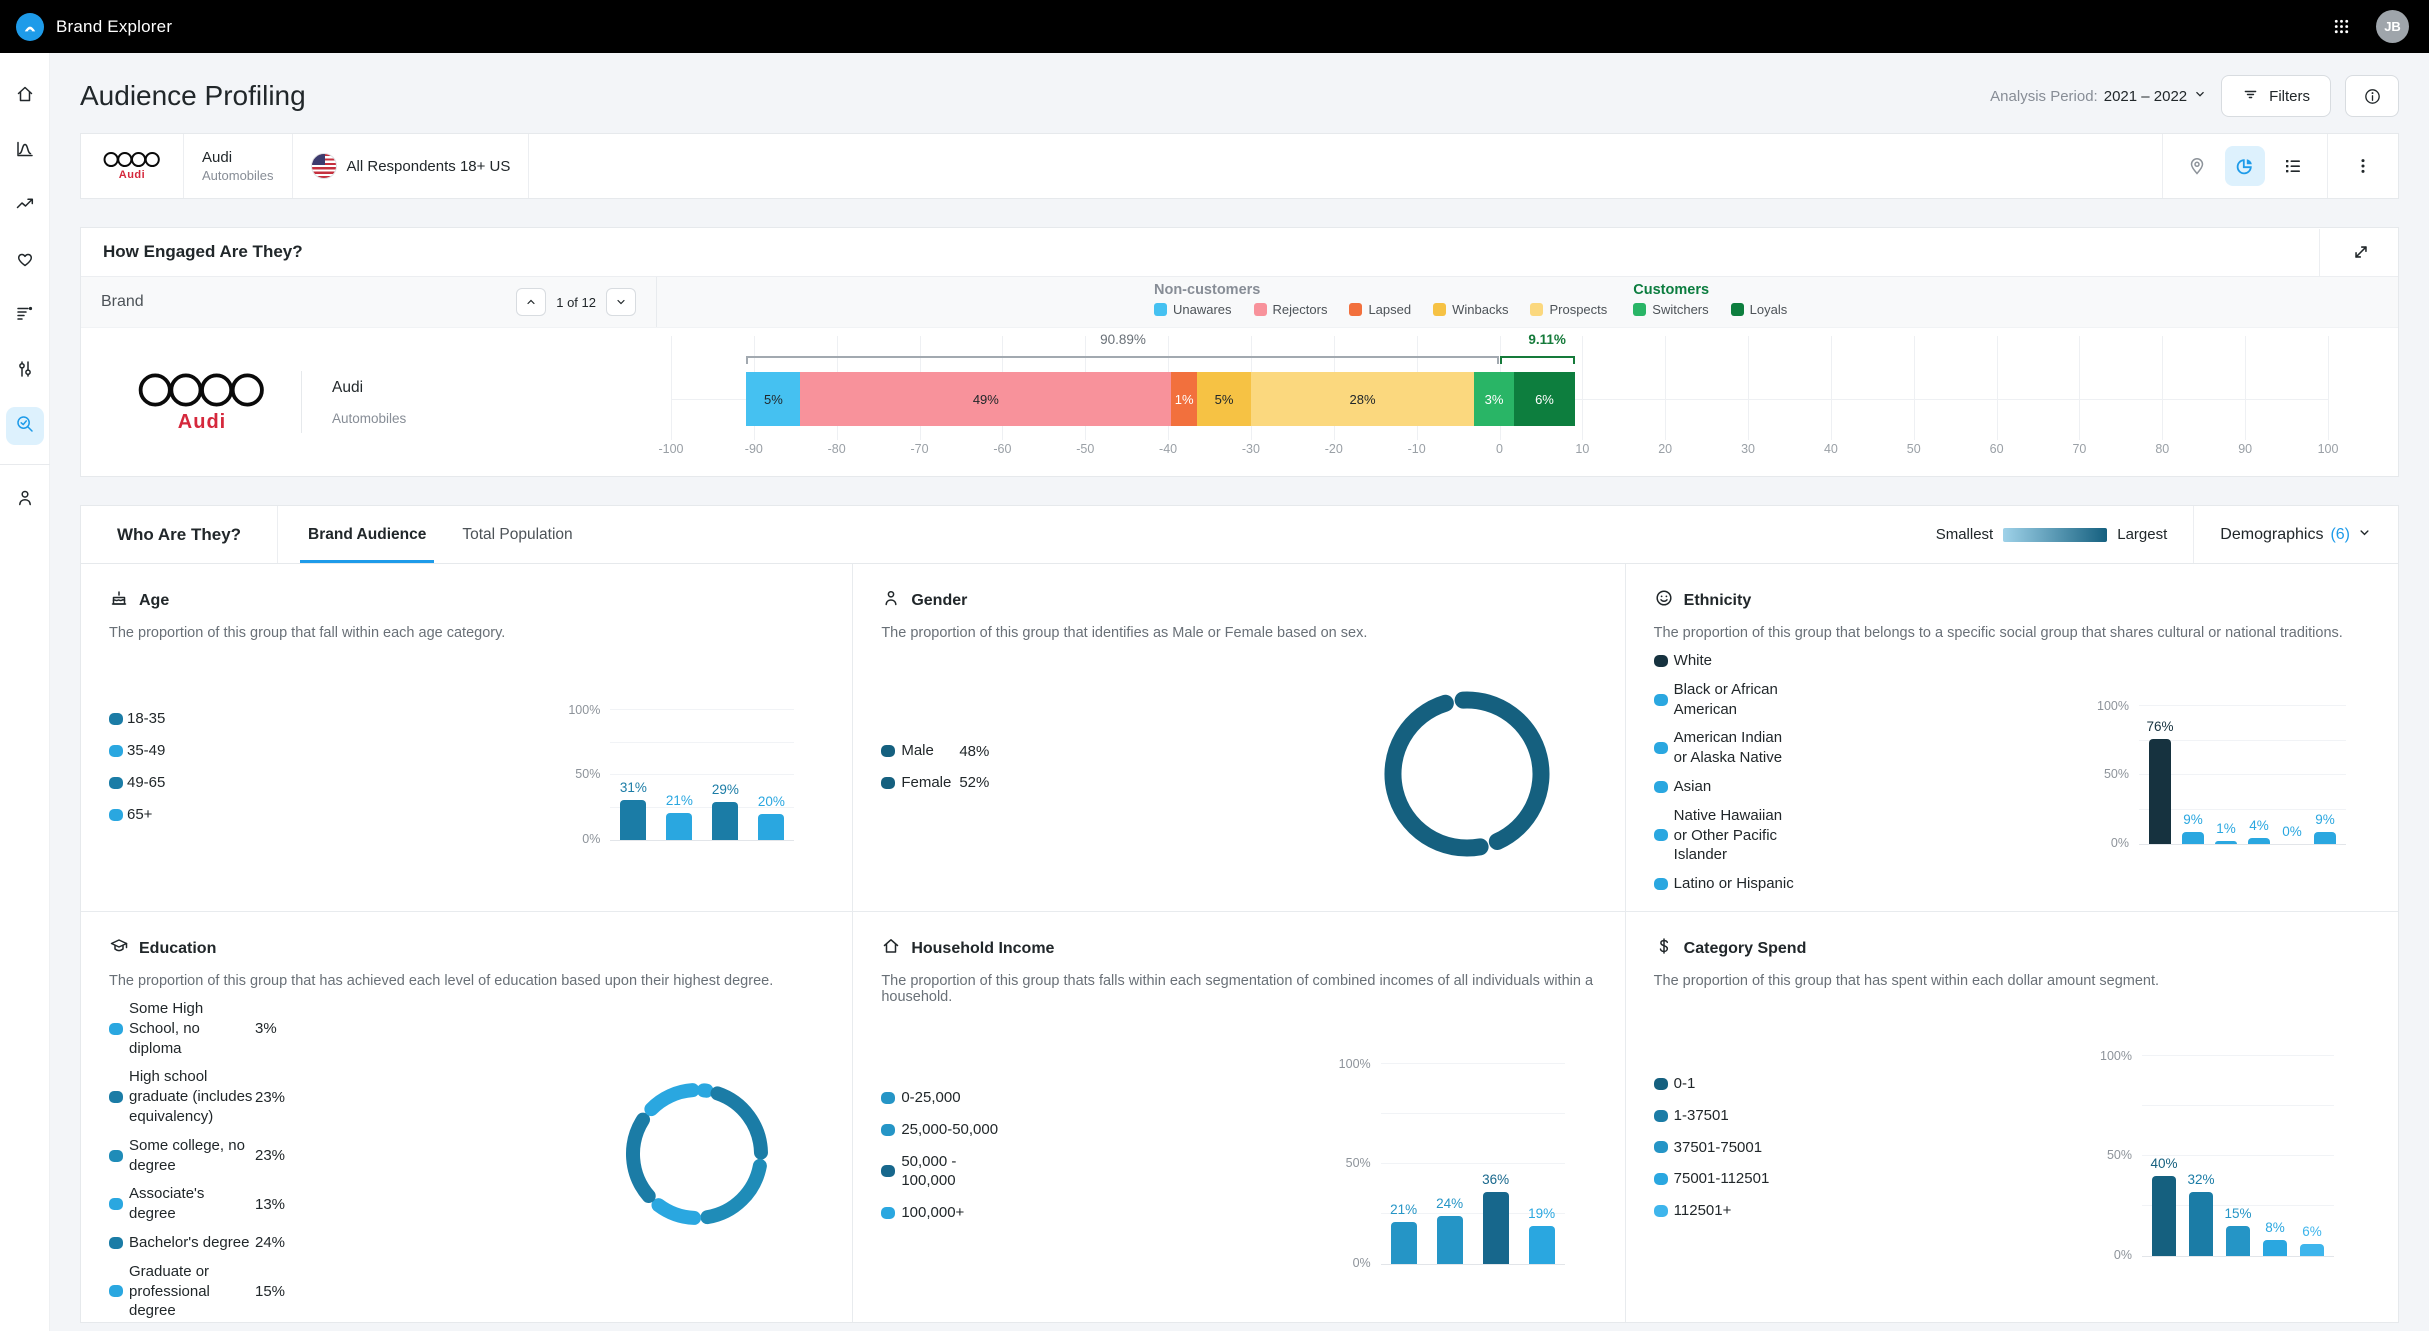 This screenshot has height=1331, width=2429. I want to click on non-customers-bracket, so click(1123, 360).